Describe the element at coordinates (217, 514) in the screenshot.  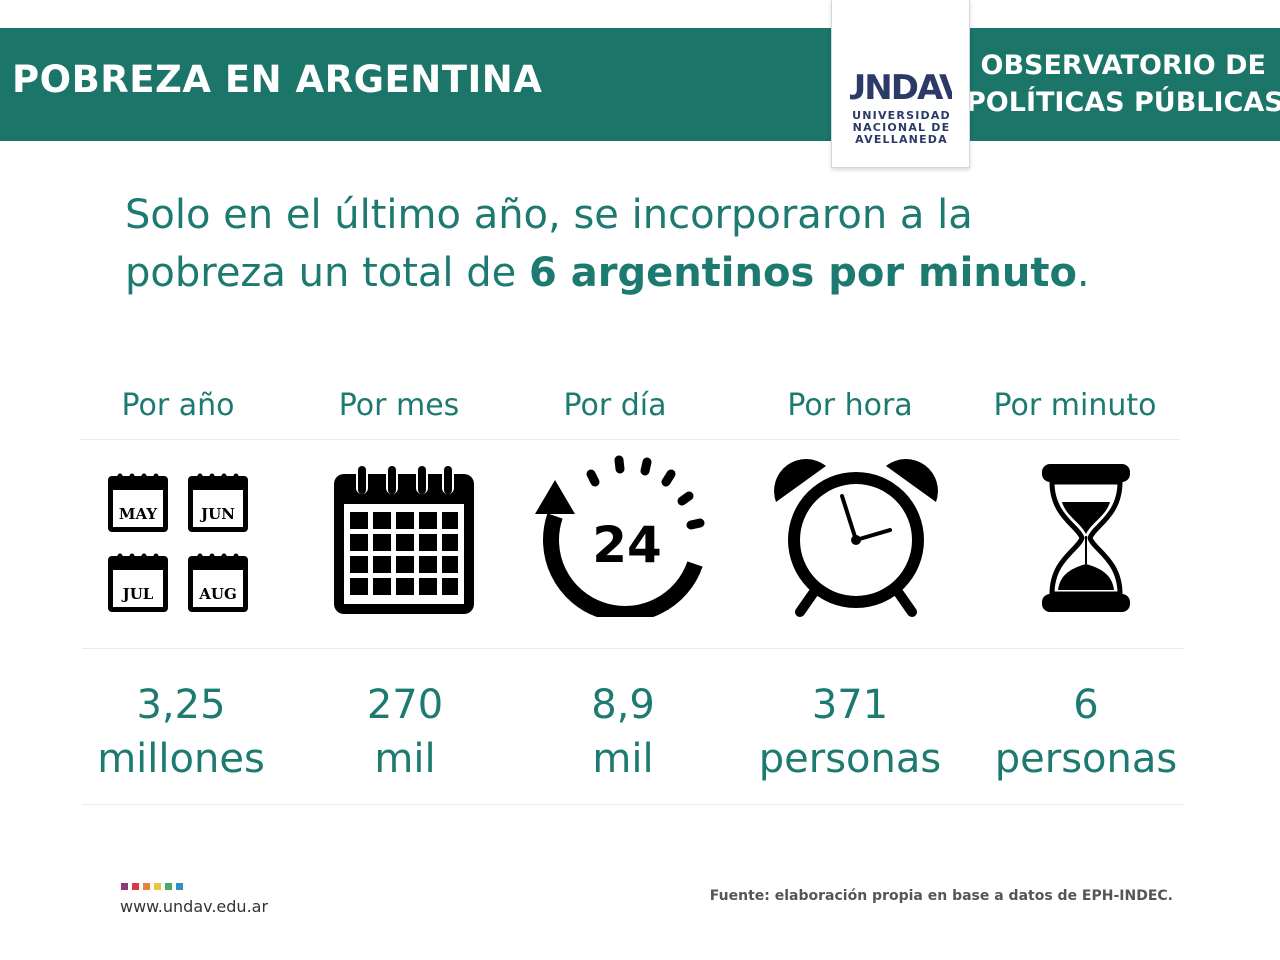
I see `month-label: JUN` at that location.